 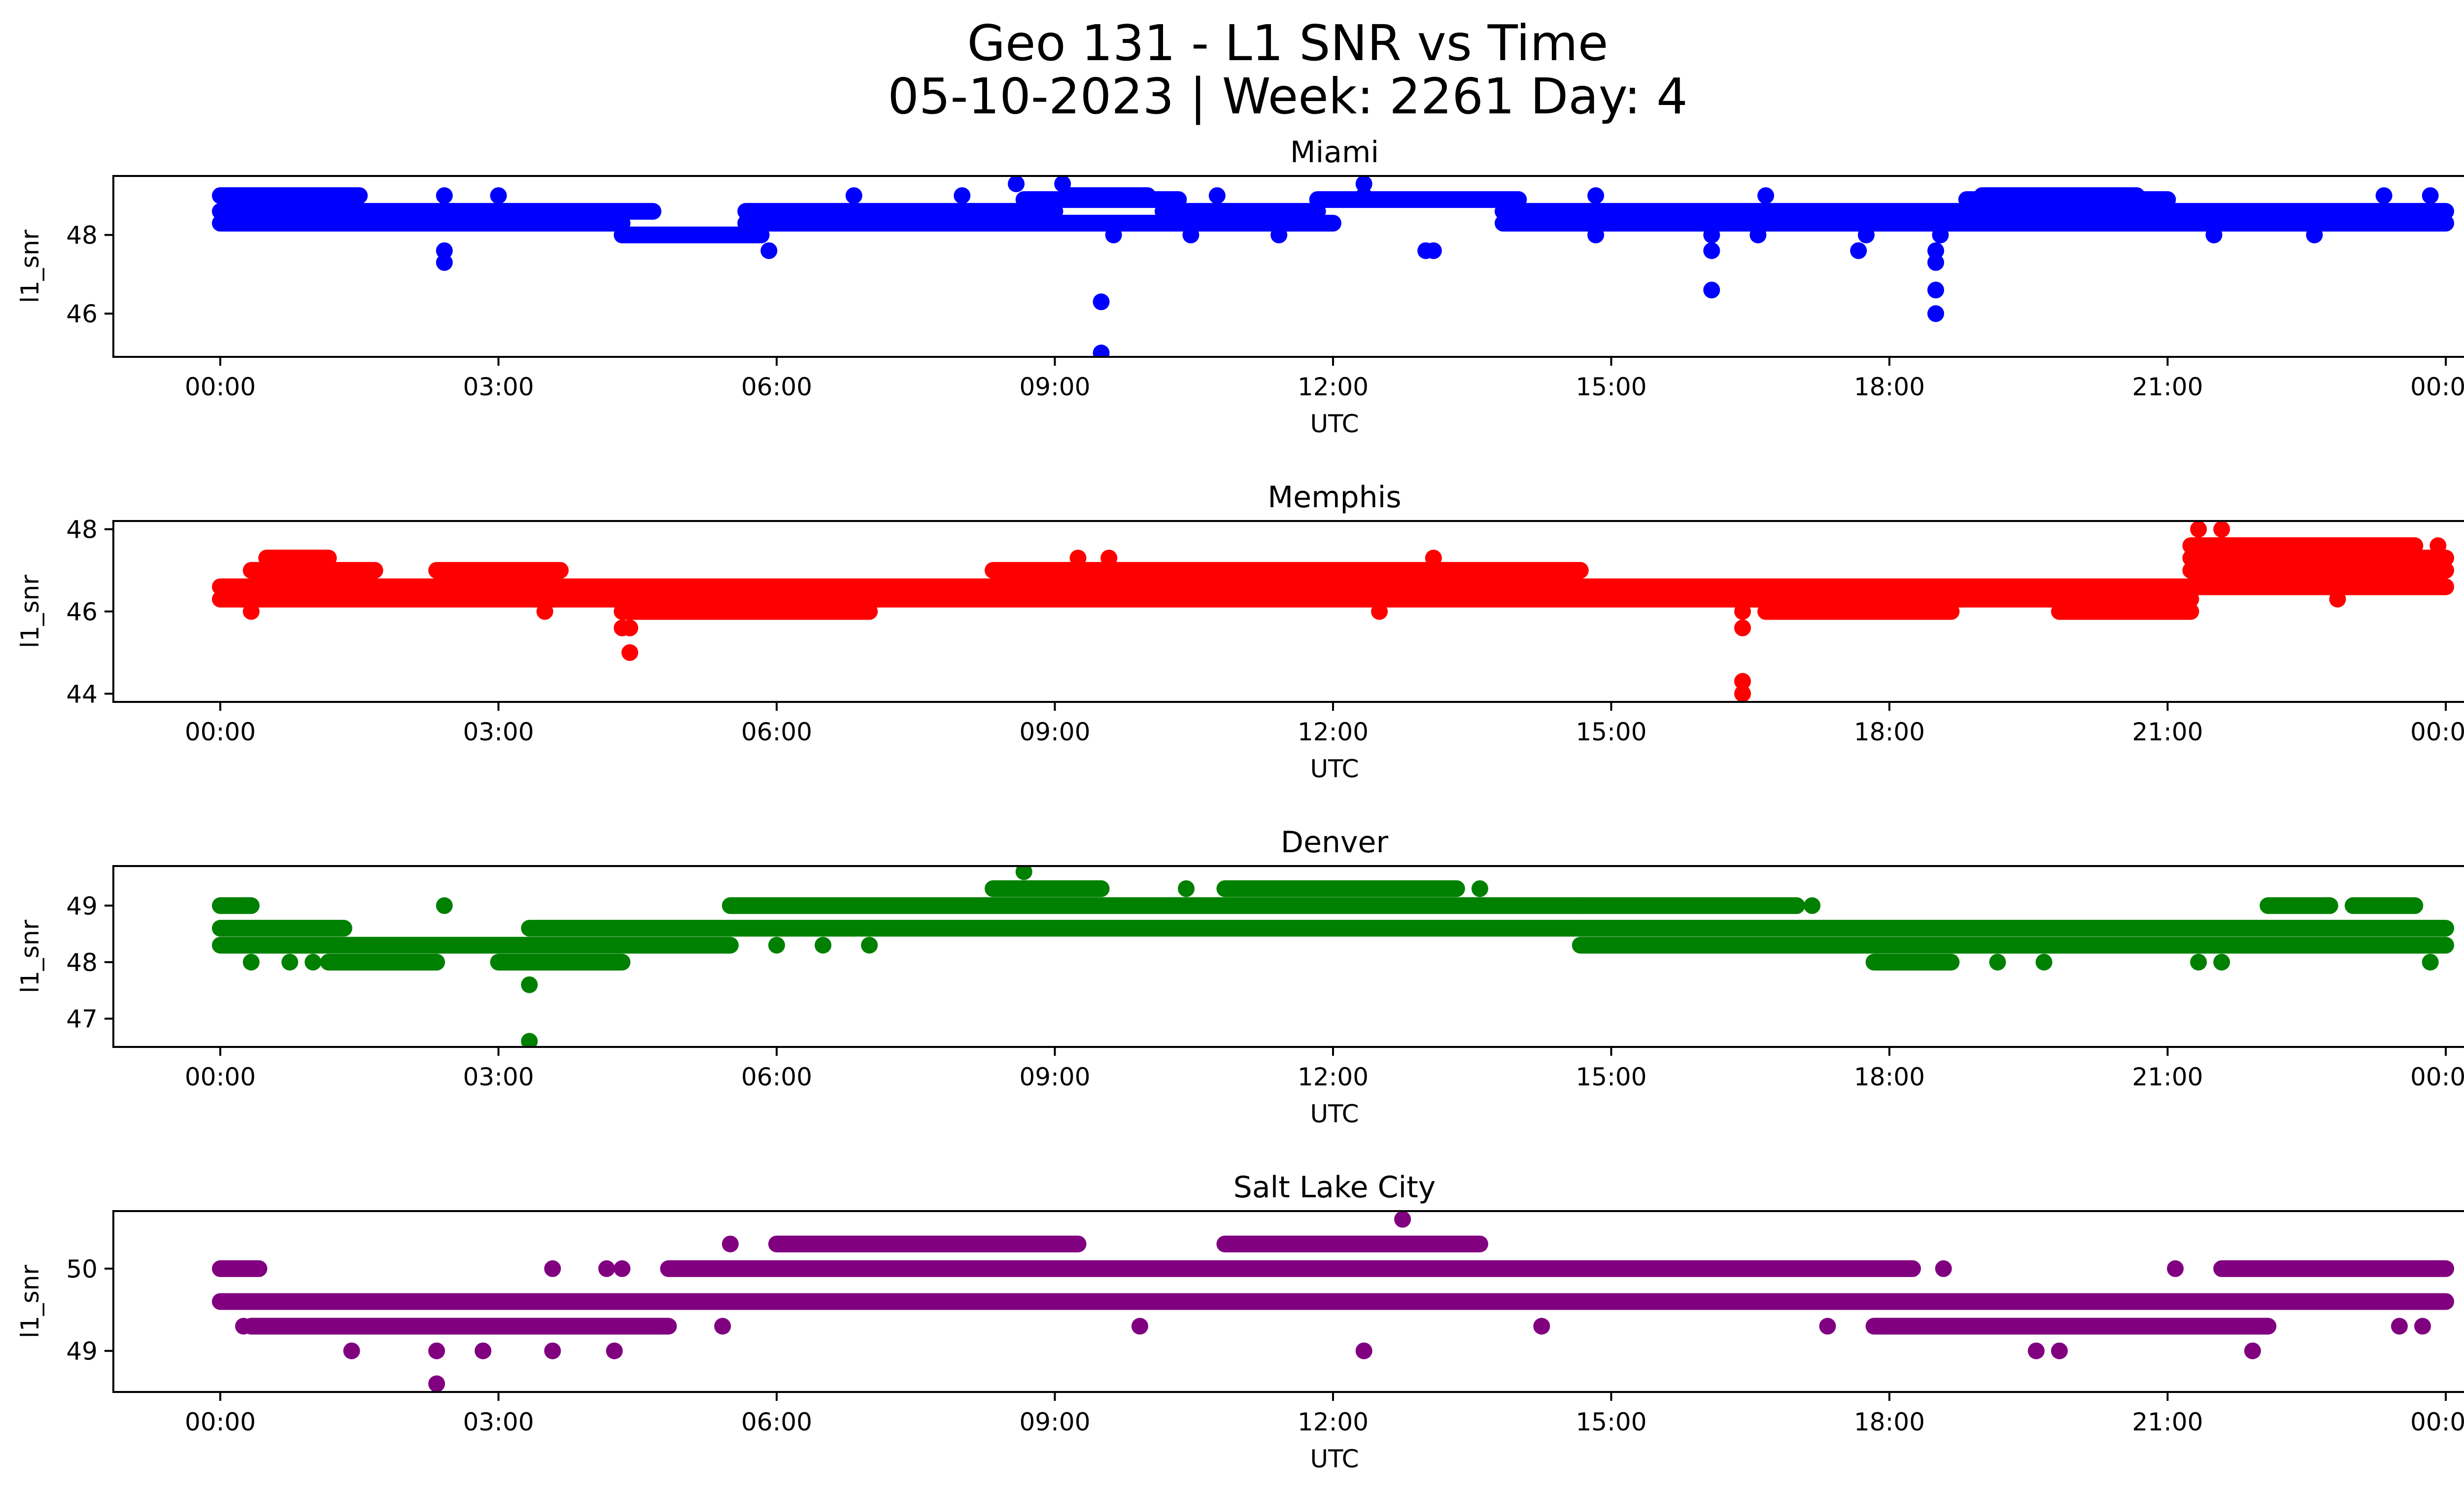 I want to click on y-tick-label: 48, so click(x=82, y=530).